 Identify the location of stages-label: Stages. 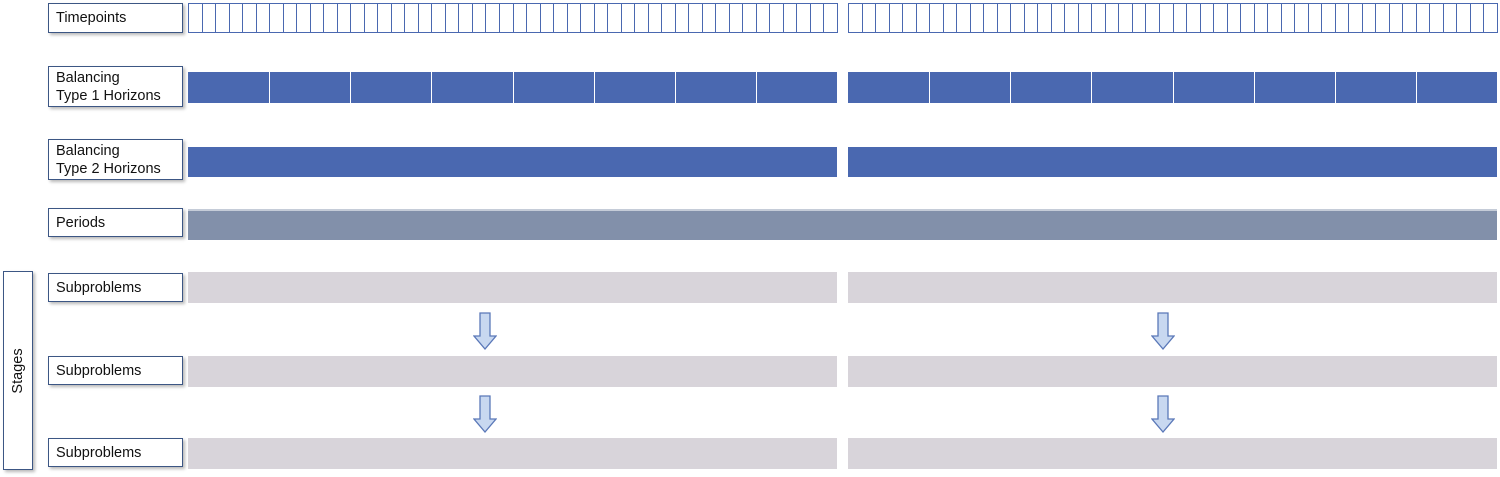
(18, 370).